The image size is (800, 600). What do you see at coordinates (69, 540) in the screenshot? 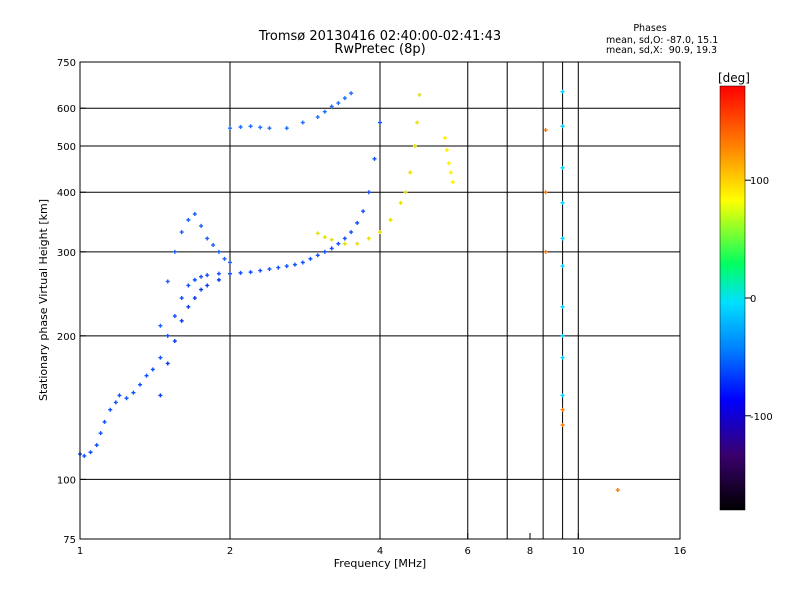
I see `y-tick-label: 75` at bounding box center [69, 540].